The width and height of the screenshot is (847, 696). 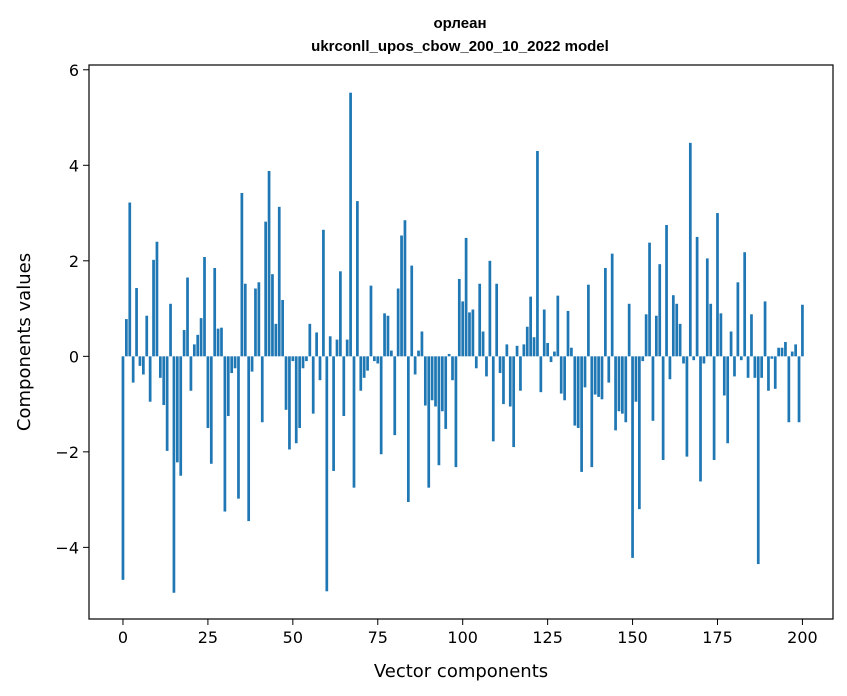 I want to click on x-tick-label: 150, so click(x=632, y=637).